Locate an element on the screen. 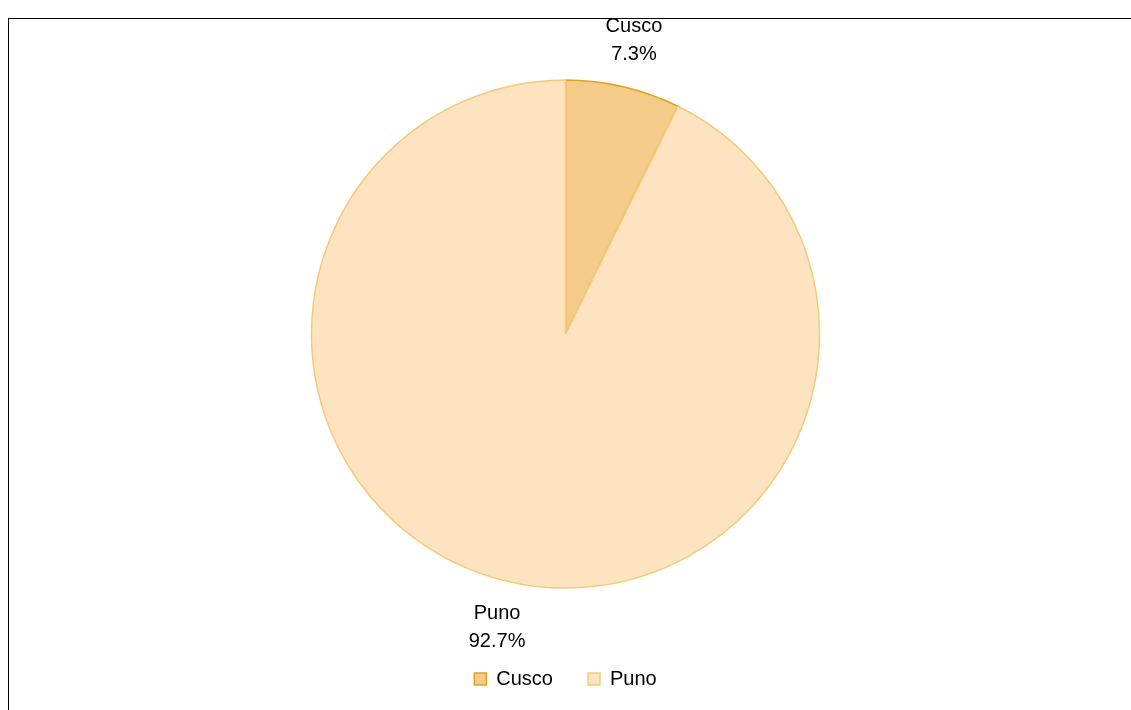  slice-label: Cusco is located at coordinates (634, 25).